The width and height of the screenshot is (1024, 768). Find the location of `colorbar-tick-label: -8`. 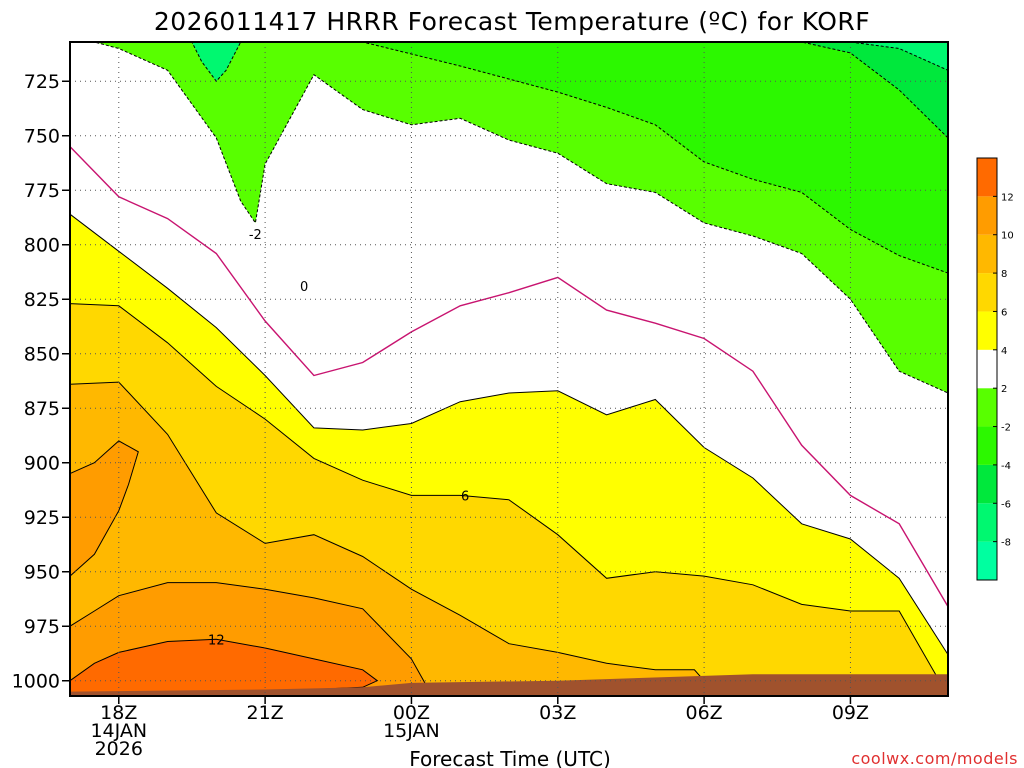

colorbar-tick-label: -8 is located at coordinates (1006, 543).